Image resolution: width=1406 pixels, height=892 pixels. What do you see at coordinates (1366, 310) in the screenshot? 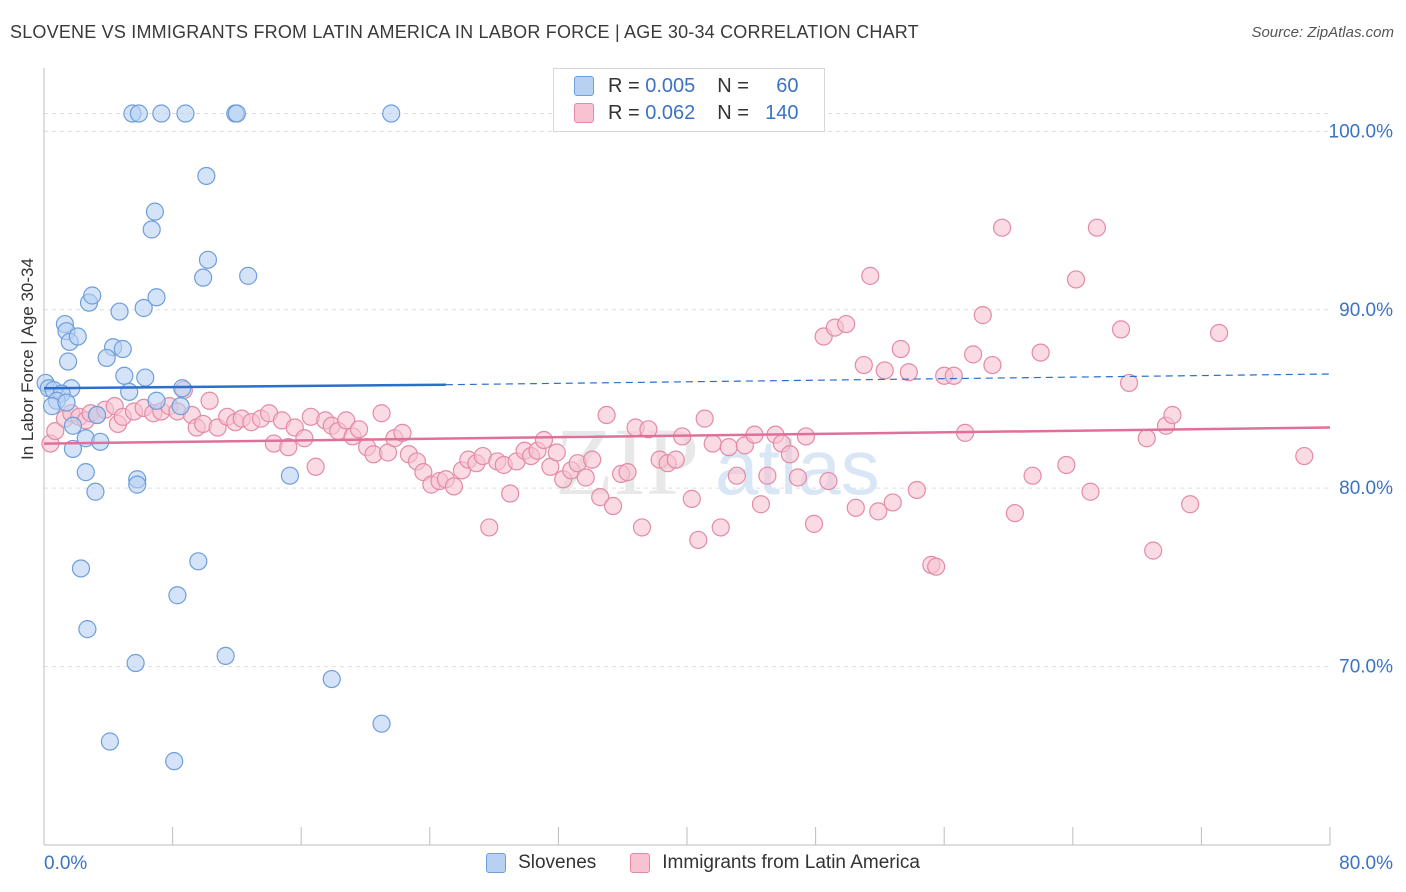
I see `y-tick-label: 90.0%` at bounding box center [1366, 310].